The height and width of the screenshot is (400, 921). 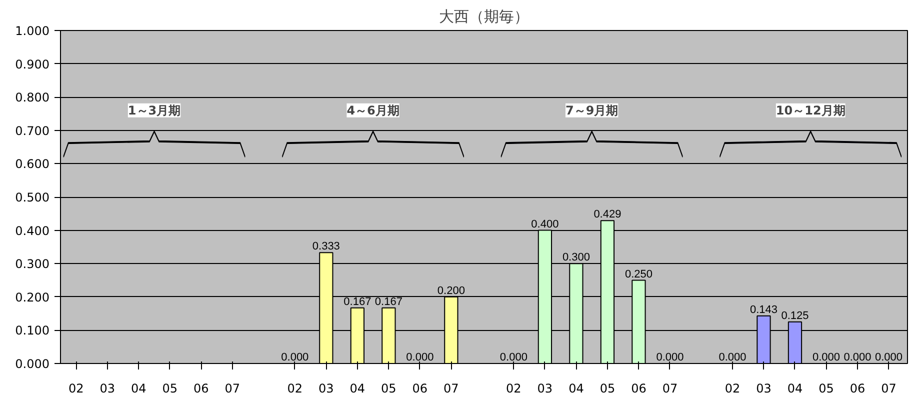 What do you see at coordinates (795, 316) in the screenshot?
I see `data-label: 0.125` at bounding box center [795, 316].